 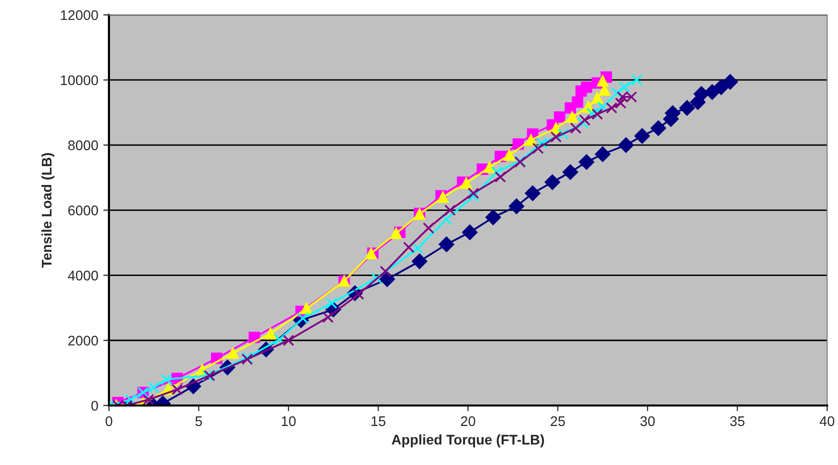 I want to click on x-tick-label: 0, so click(x=109, y=421).